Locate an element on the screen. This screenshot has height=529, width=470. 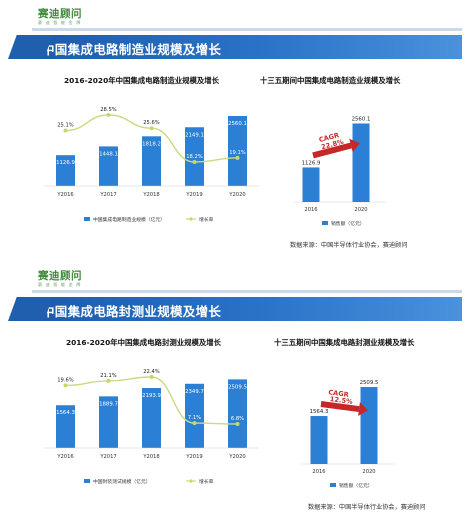
growth-rate-label: 6.8% is located at coordinates (237, 419).